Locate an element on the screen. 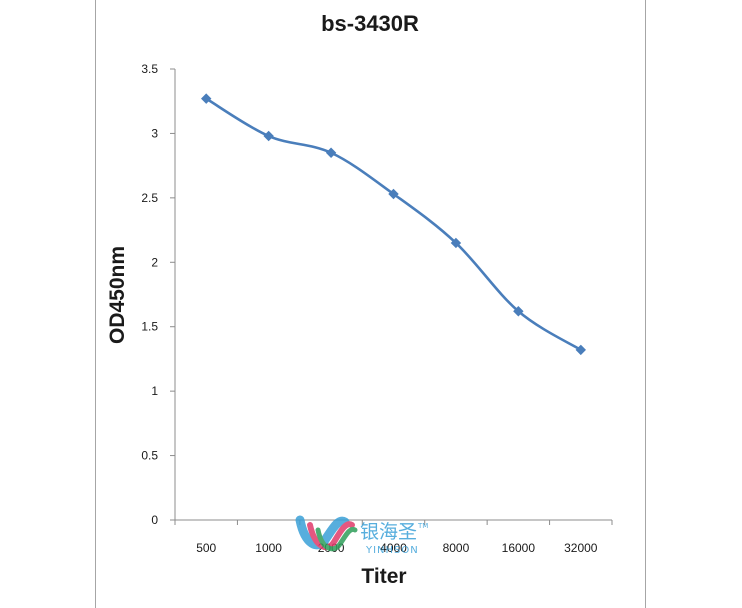 The height and width of the screenshot is (608, 742). y-tick-label: 2.5 is located at coordinates (149, 198).